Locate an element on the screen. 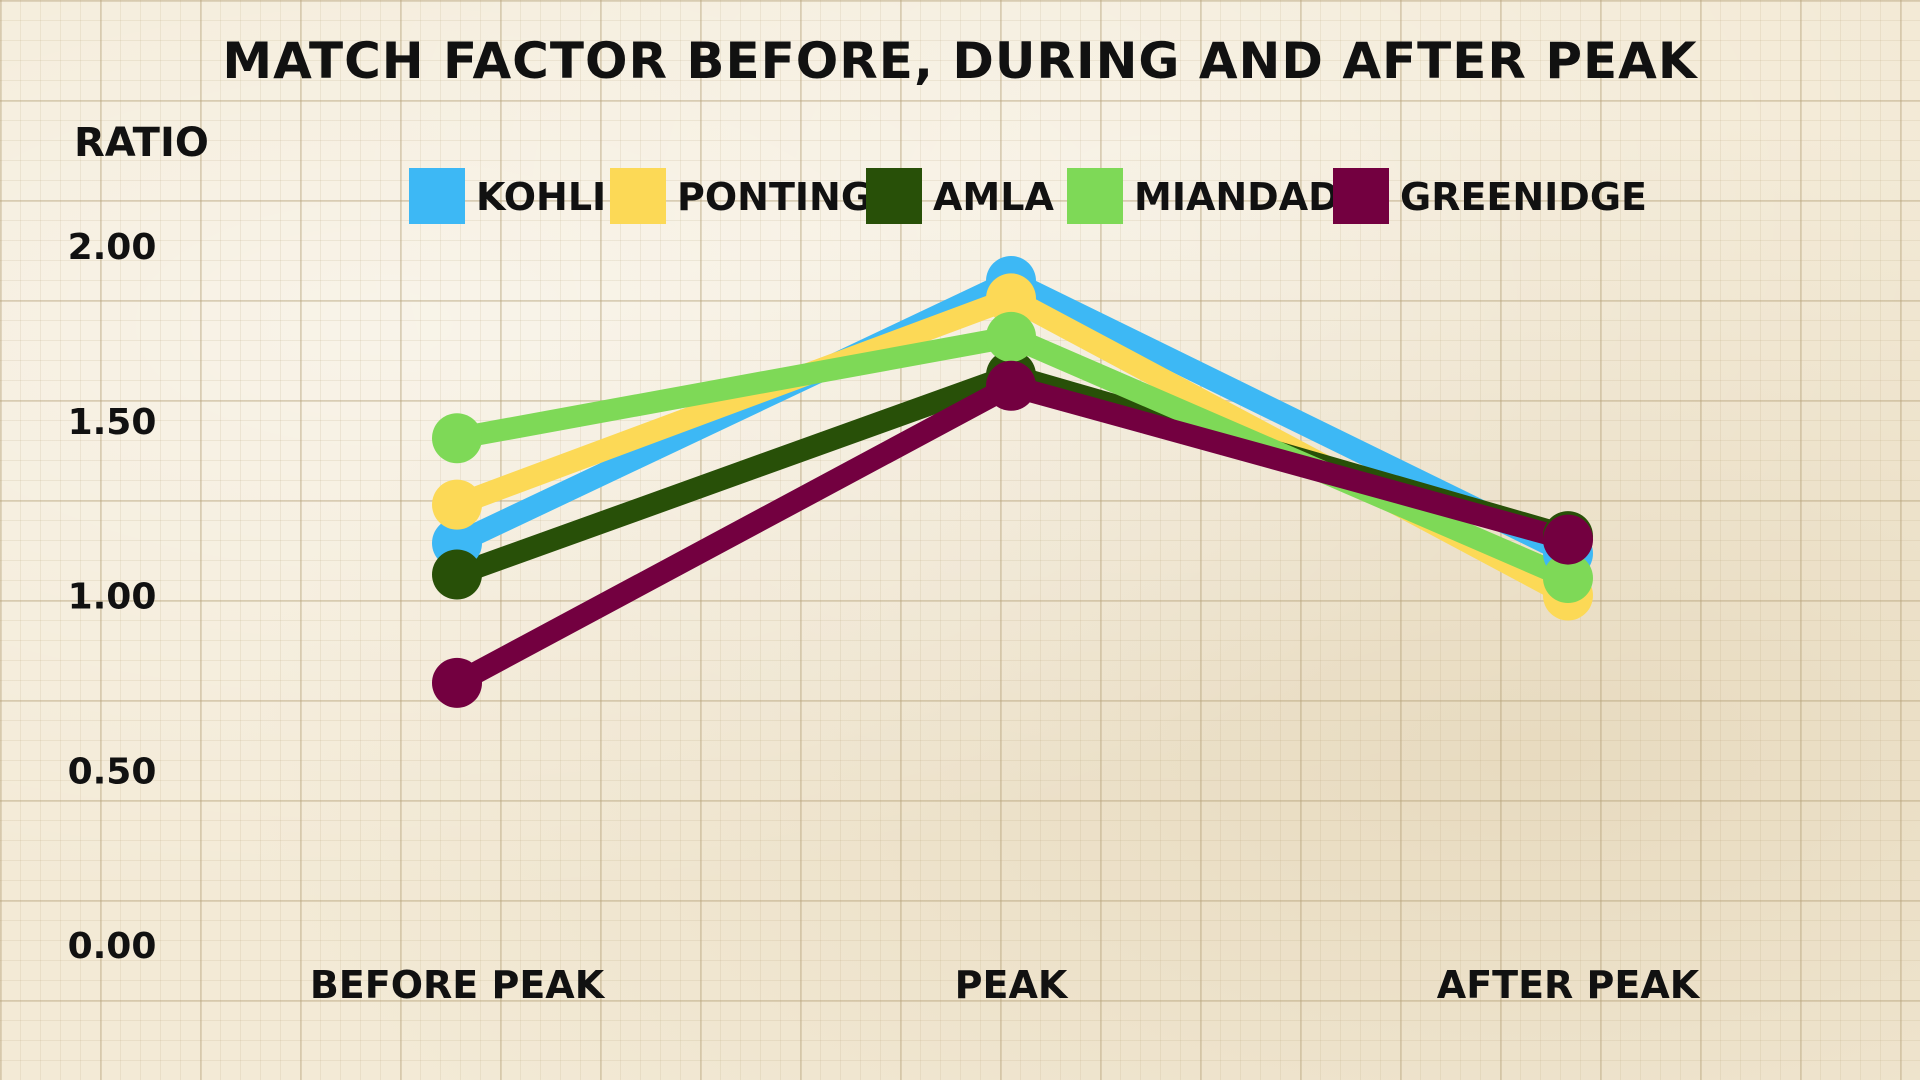 The width and height of the screenshot is (1920, 1080). legend: KOHLI PONTING AMLA MIANDAD GREENIDGE is located at coordinates (1028, 196).